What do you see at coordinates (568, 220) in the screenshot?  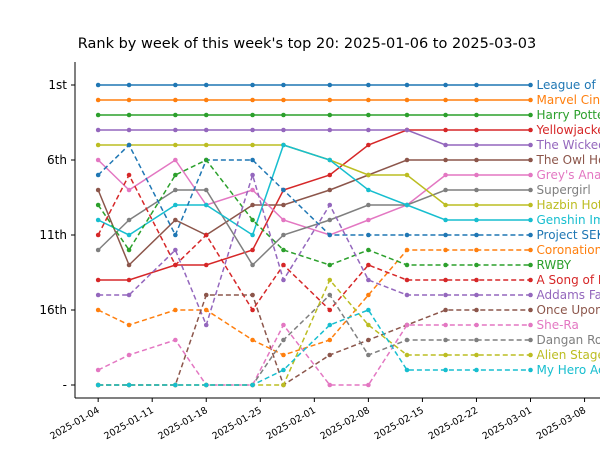 I see `series-end-label: Genshin Impact` at bounding box center [568, 220].